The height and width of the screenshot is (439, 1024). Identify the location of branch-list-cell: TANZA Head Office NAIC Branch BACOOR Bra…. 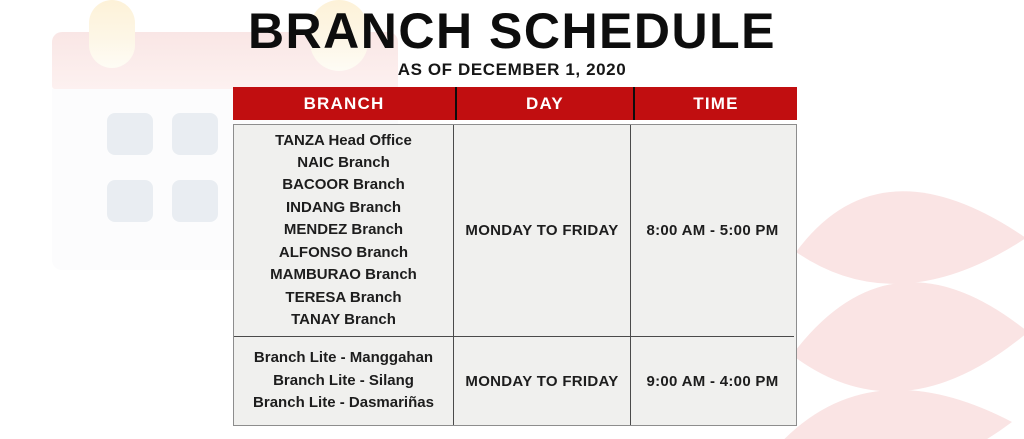
(344, 231).